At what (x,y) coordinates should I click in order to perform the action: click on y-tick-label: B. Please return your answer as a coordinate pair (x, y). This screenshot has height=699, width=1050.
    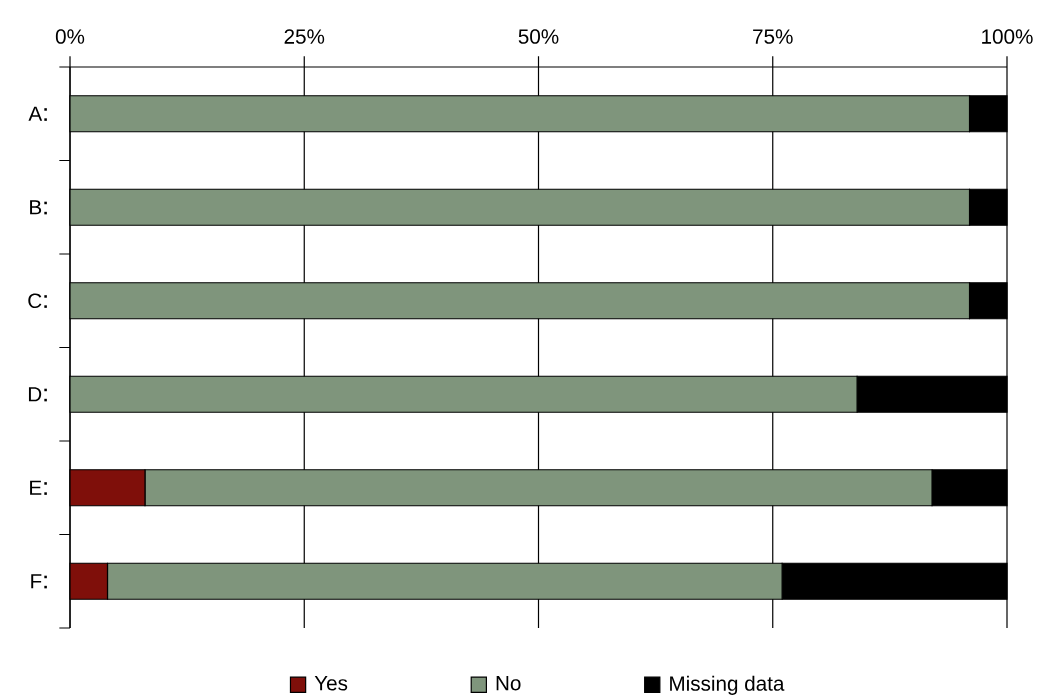
    Looking at the image, I should click on (36, 207).